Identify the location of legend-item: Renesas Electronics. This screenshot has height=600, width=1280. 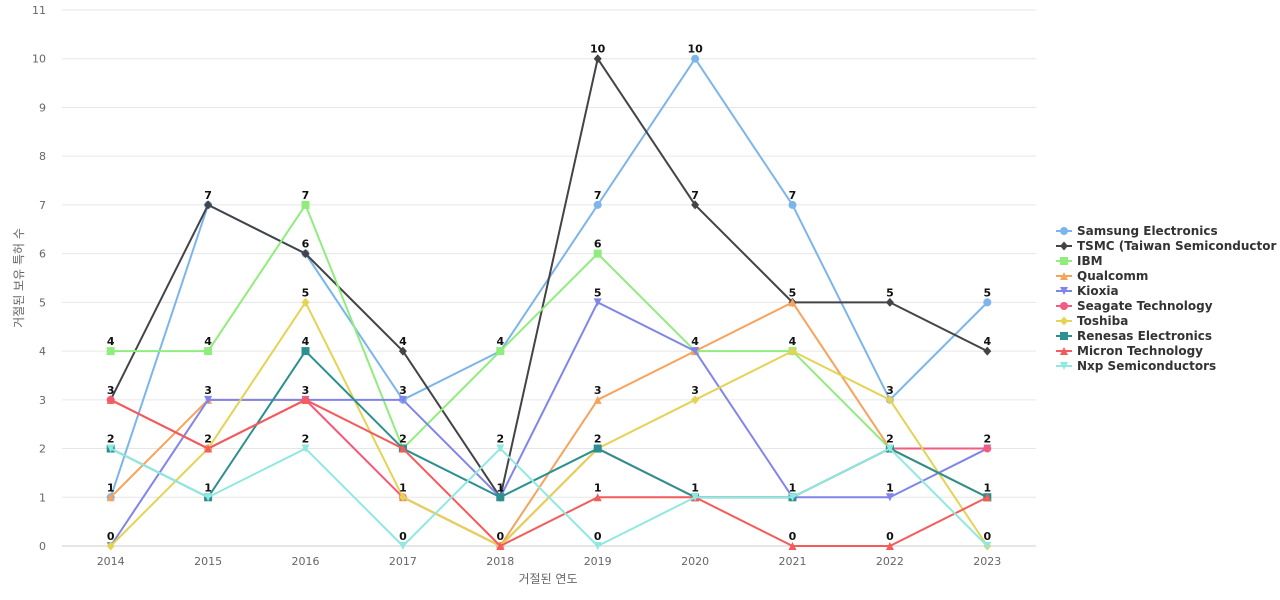
(1134, 336).